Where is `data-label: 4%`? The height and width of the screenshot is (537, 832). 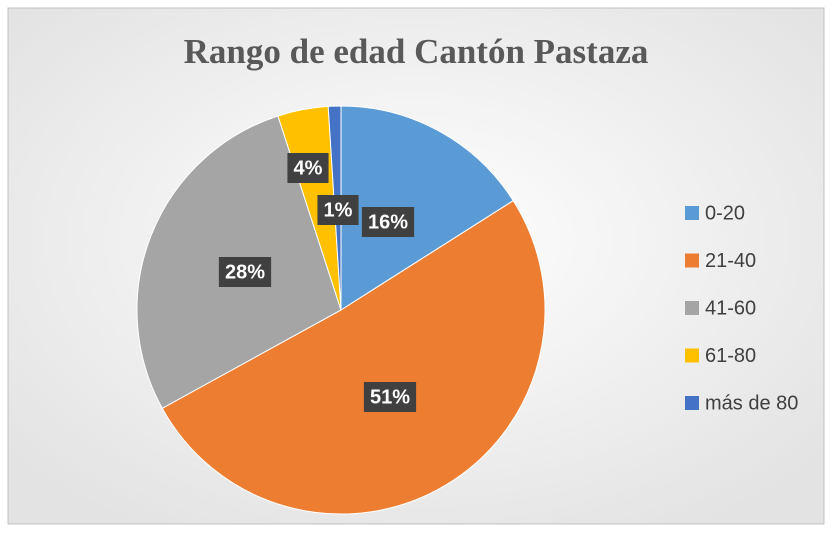 data-label: 4% is located at coordinates (308, 168).